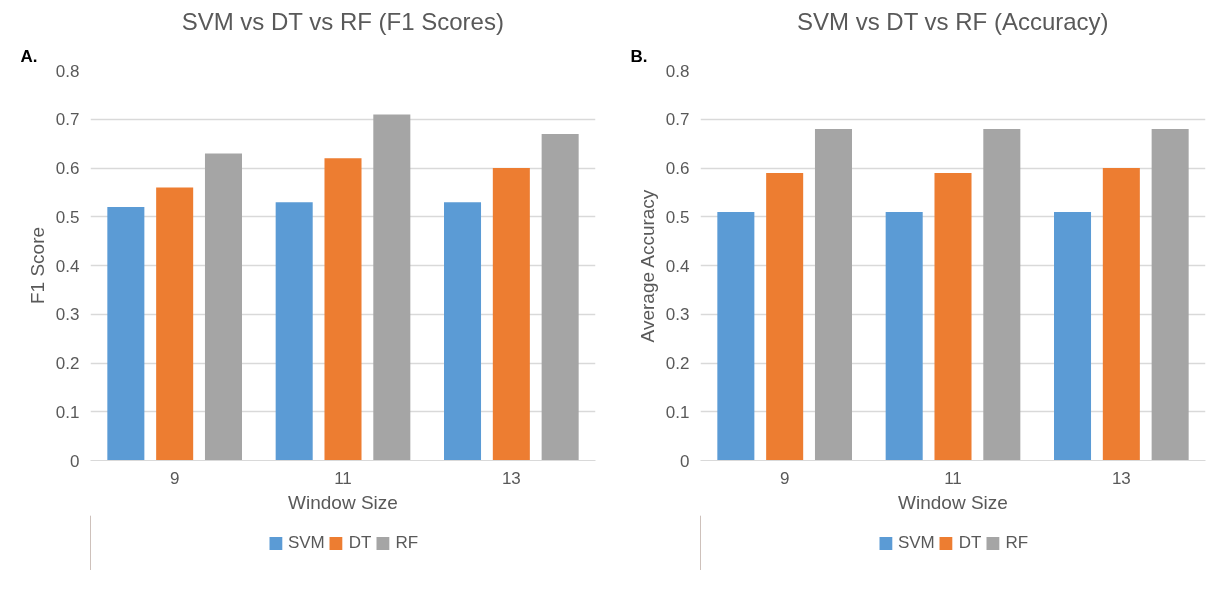 The height and width of the screenshot is (591, 1221). What do you see at coordinates (29, 56) in the screenshot?
I see `text: A.` at bounding box center [29, 56].